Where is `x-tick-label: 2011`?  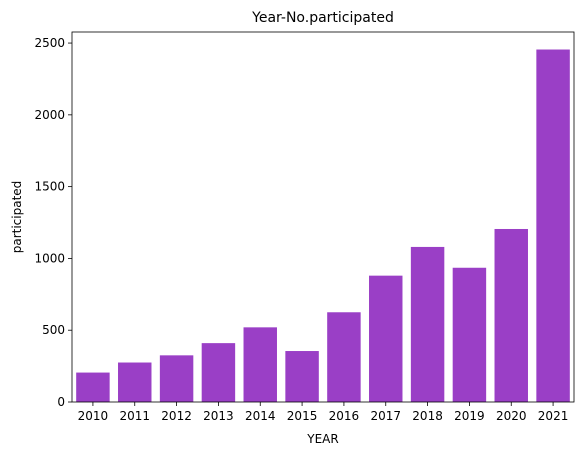
x-tick-label: 2011 is located at coordinates (134, 416).